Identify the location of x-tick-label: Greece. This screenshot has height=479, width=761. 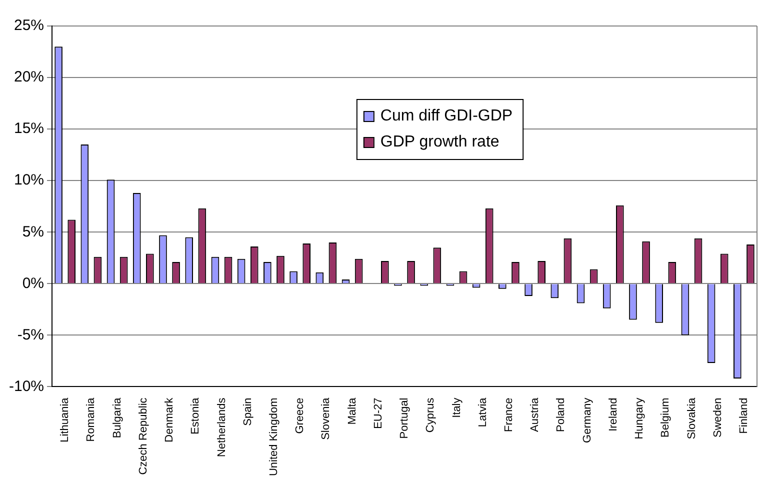
(300, 416).